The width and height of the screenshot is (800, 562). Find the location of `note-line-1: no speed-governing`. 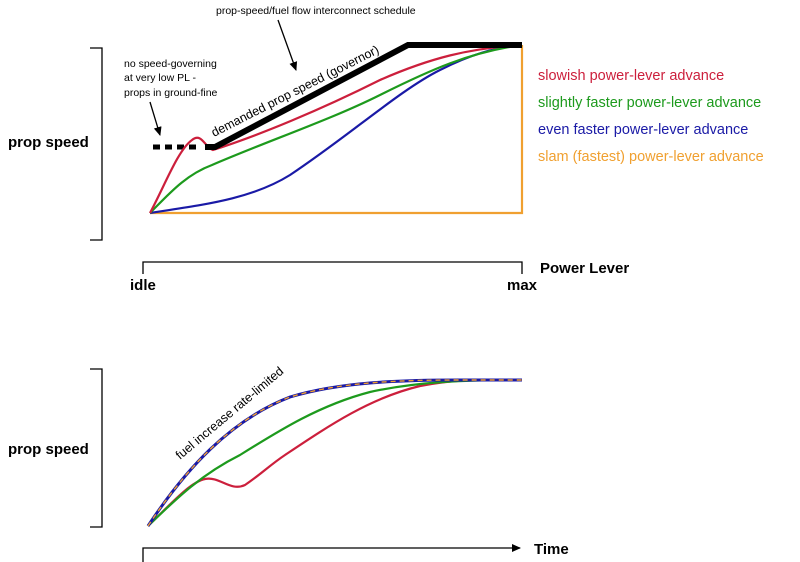

note-line-1: no speed-governing is located at coordinates (170, 64).